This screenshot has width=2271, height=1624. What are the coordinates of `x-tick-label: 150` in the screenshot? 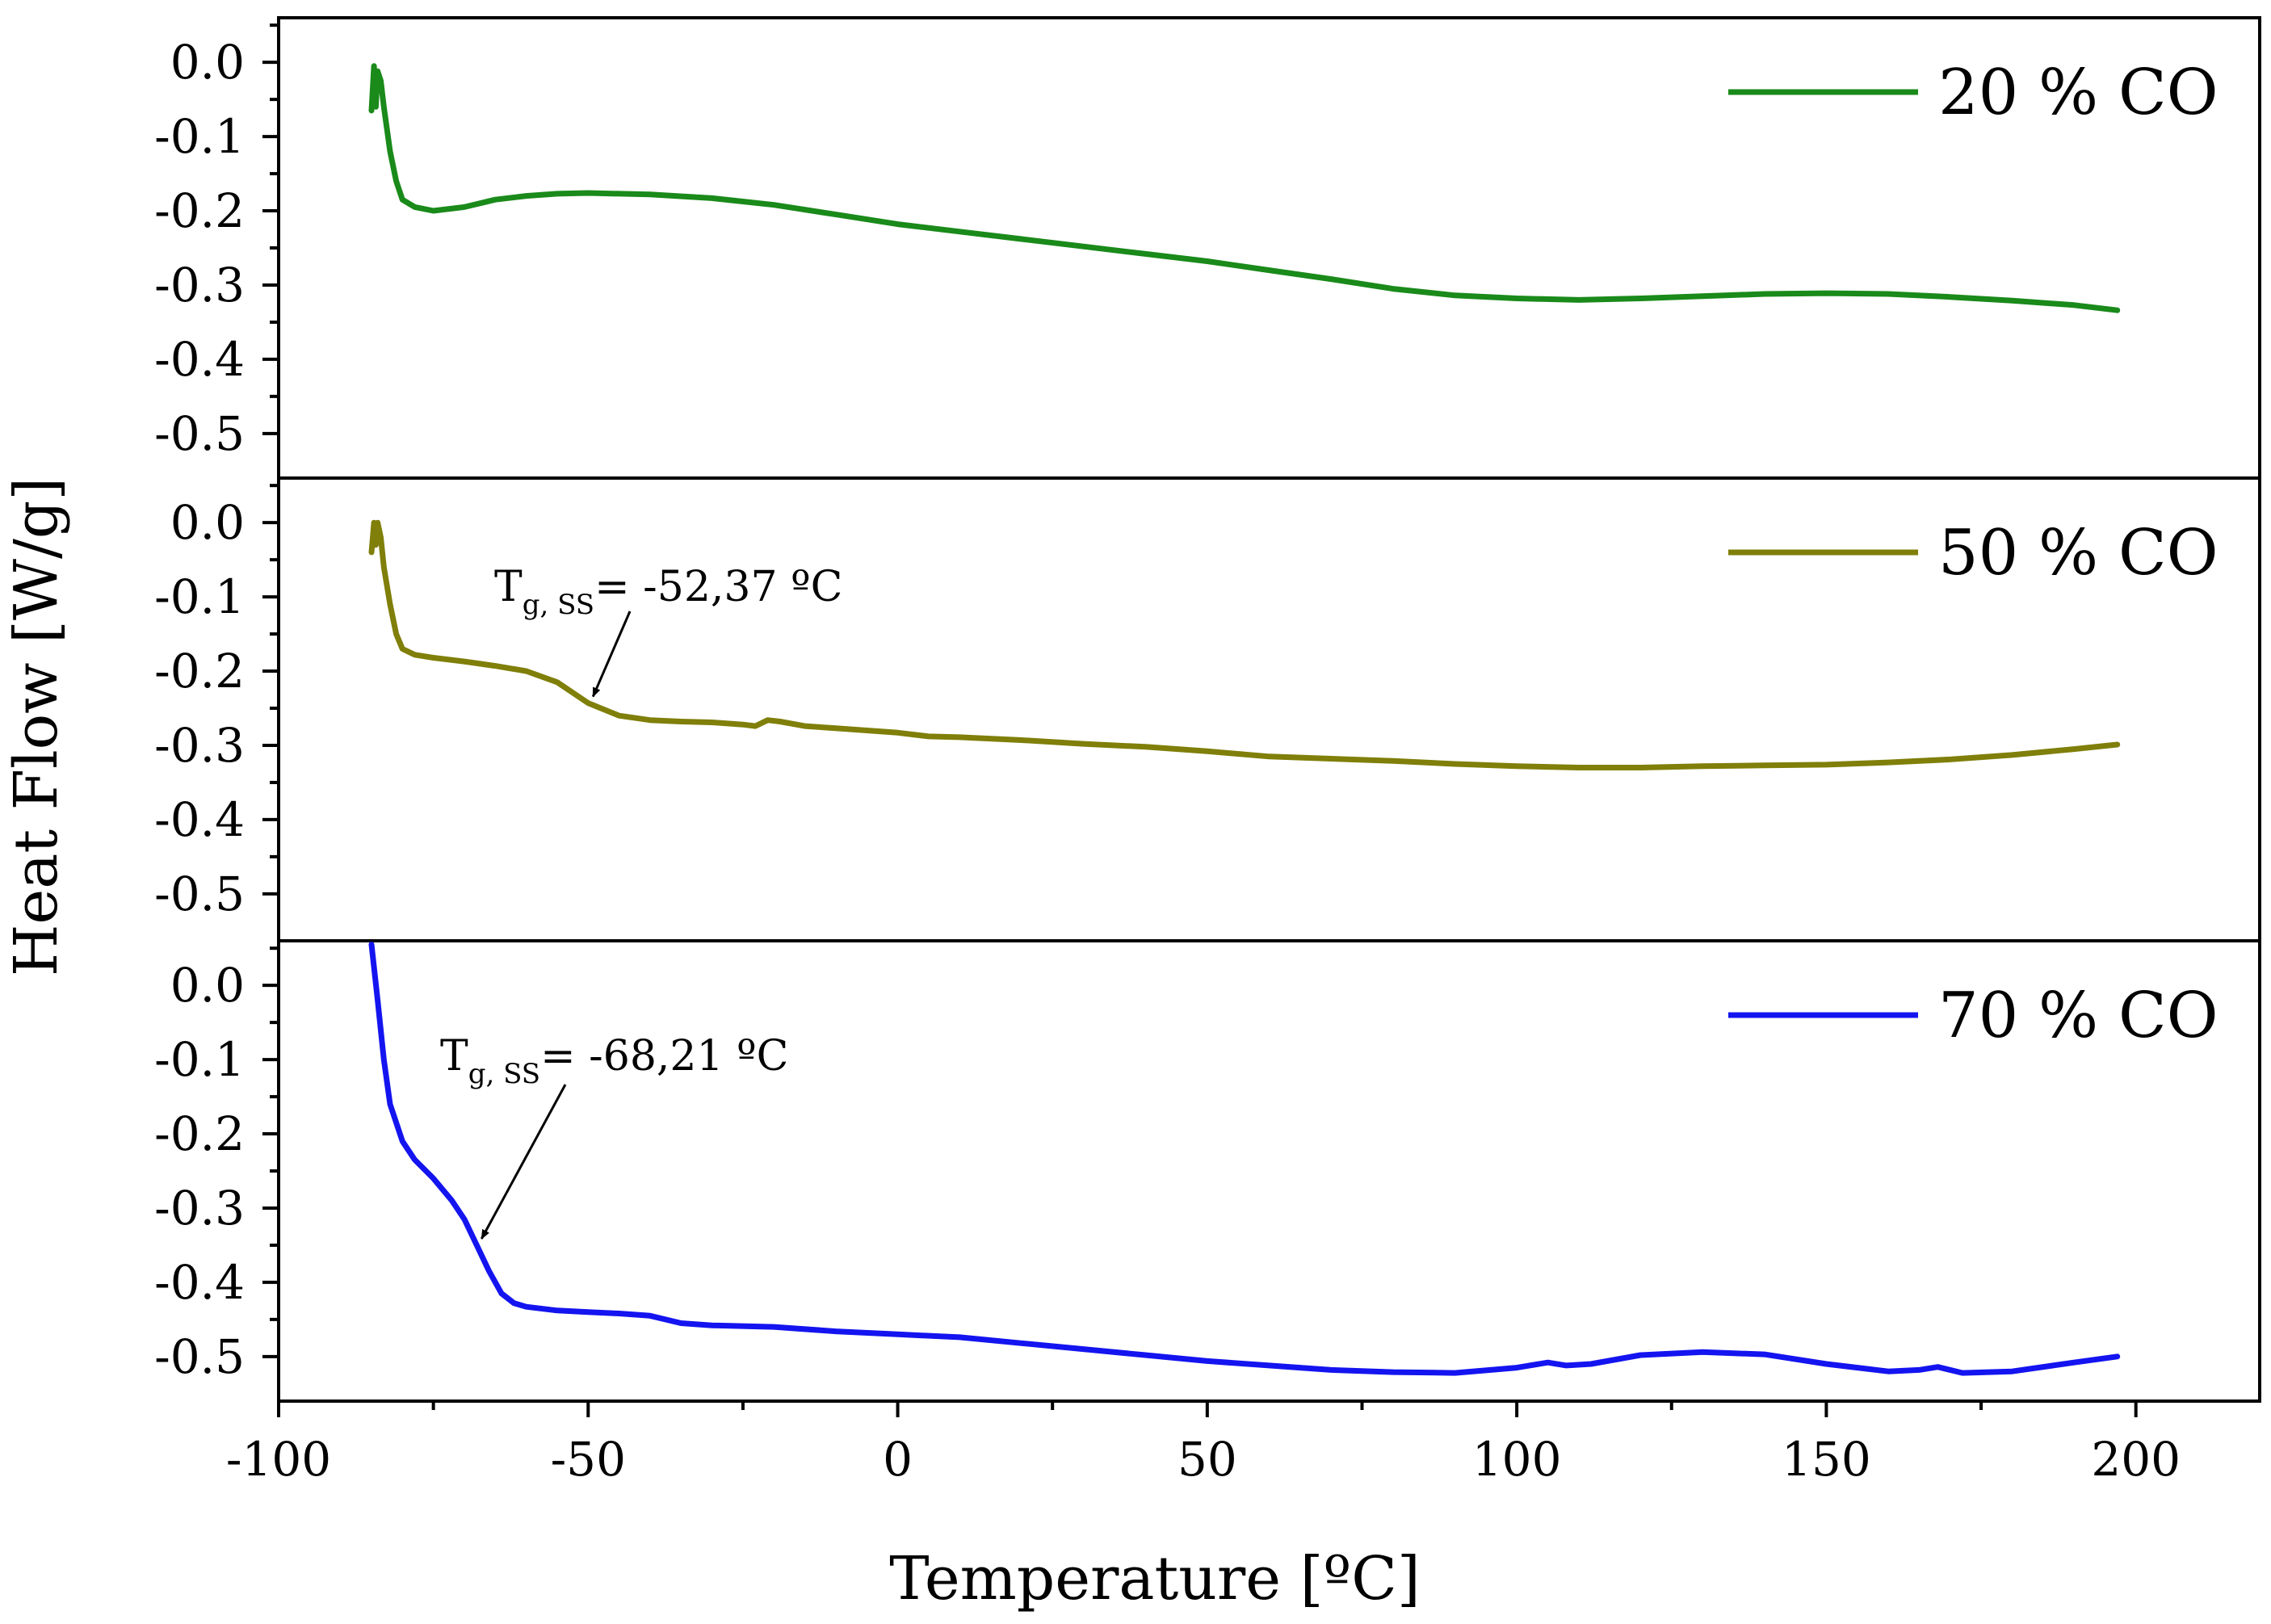 It's located at (1826, 1459).